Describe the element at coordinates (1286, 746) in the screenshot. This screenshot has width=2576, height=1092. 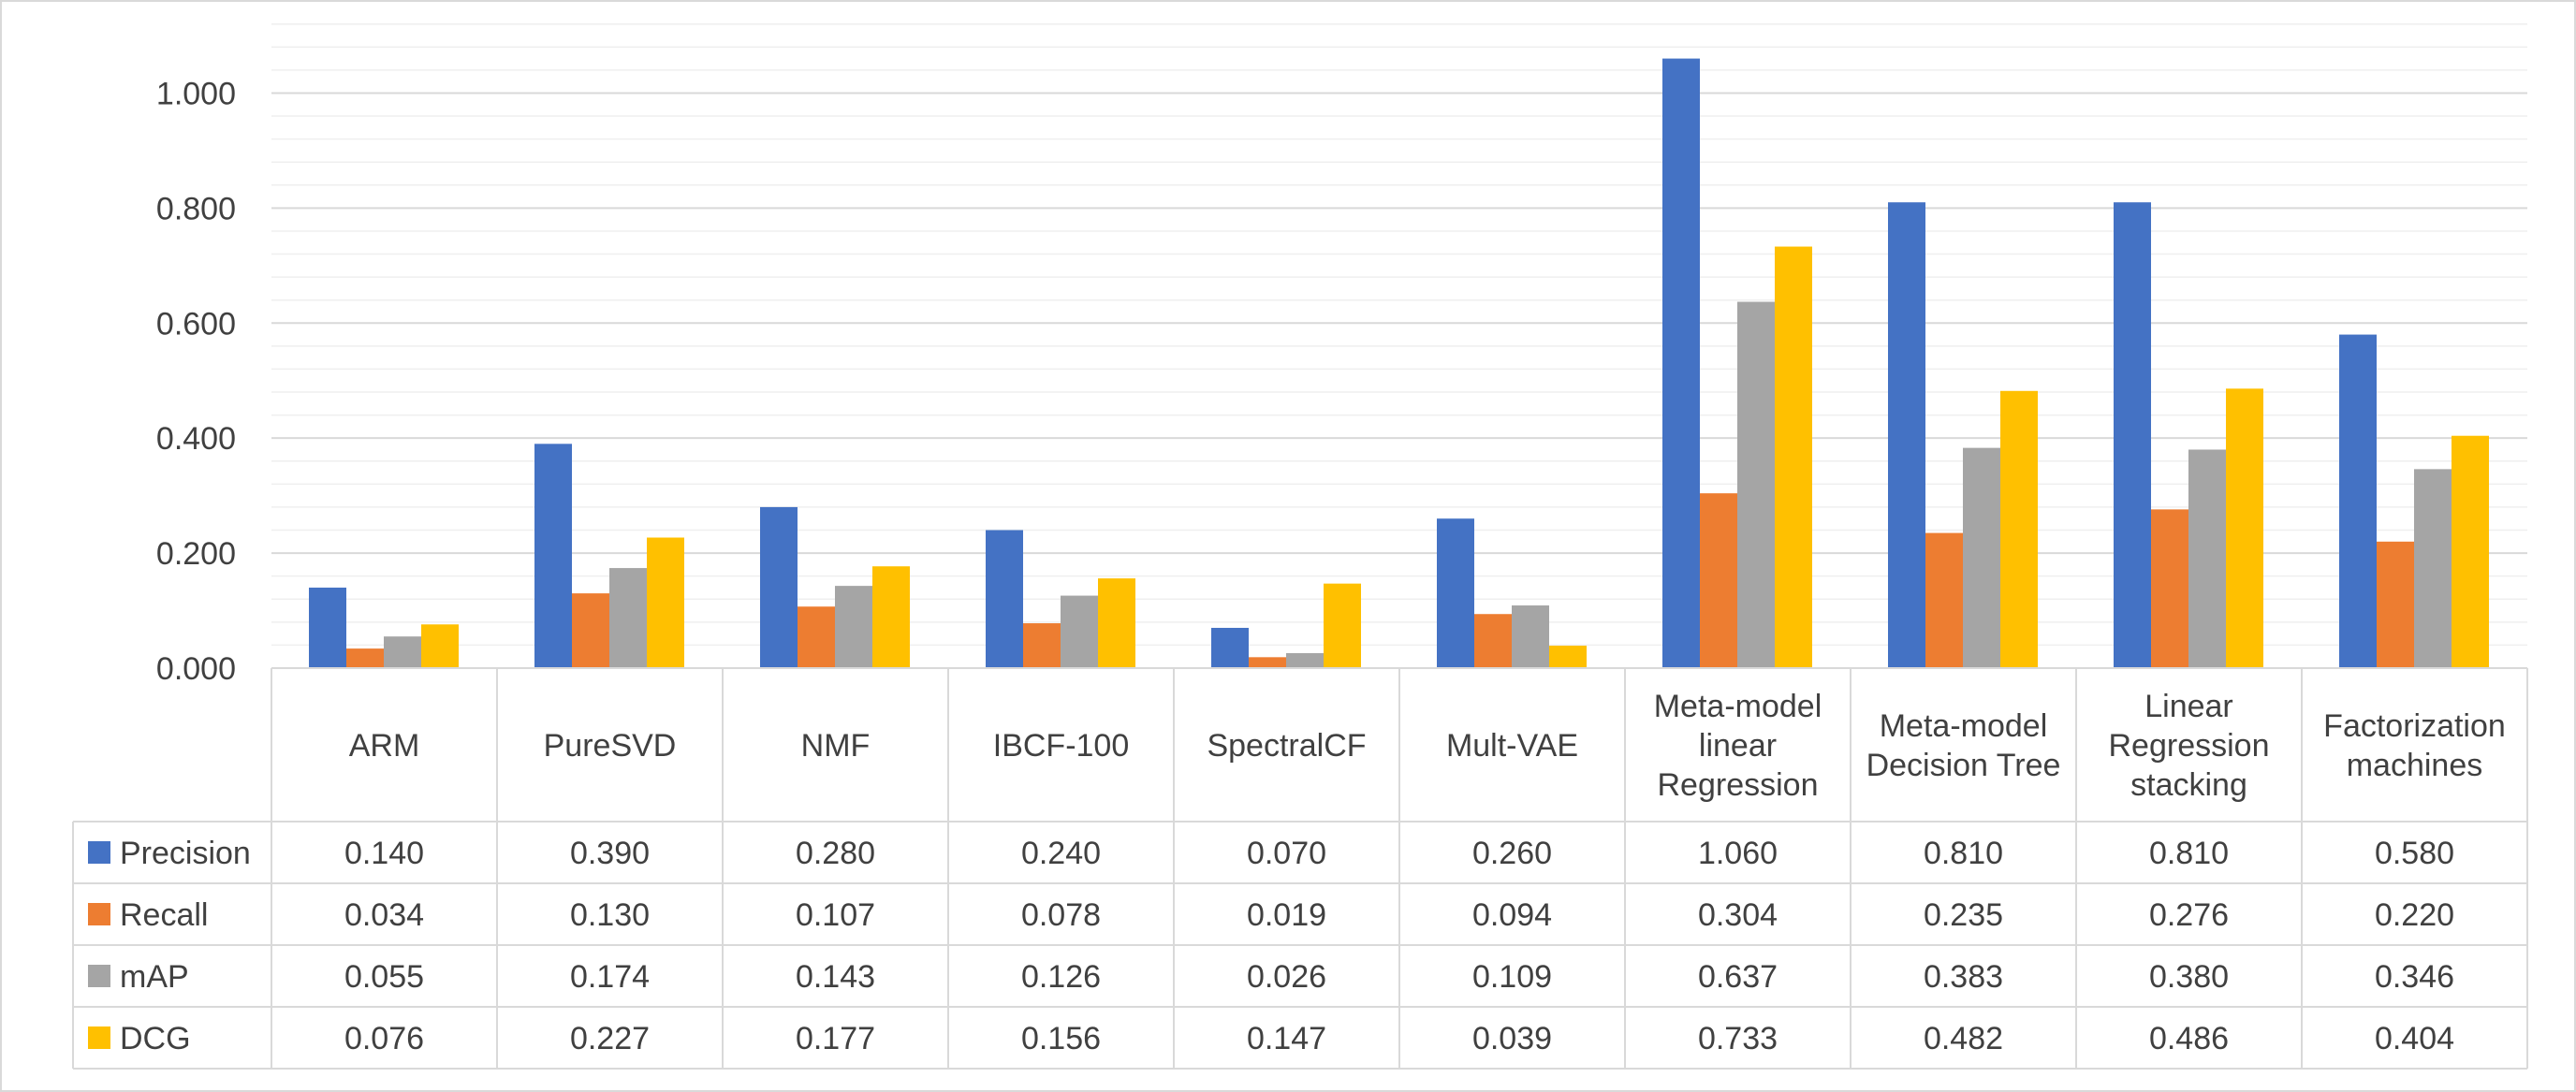
I see `category-label: SpectralCF` at that location.